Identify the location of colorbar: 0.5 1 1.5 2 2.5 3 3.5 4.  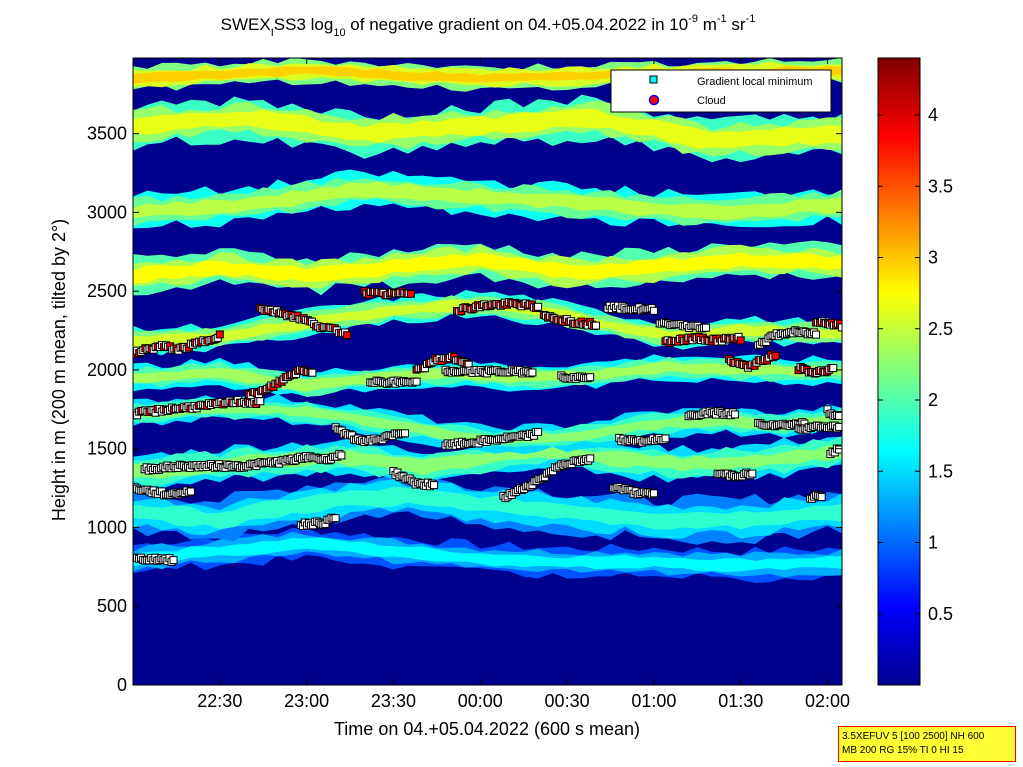
(915, 371).